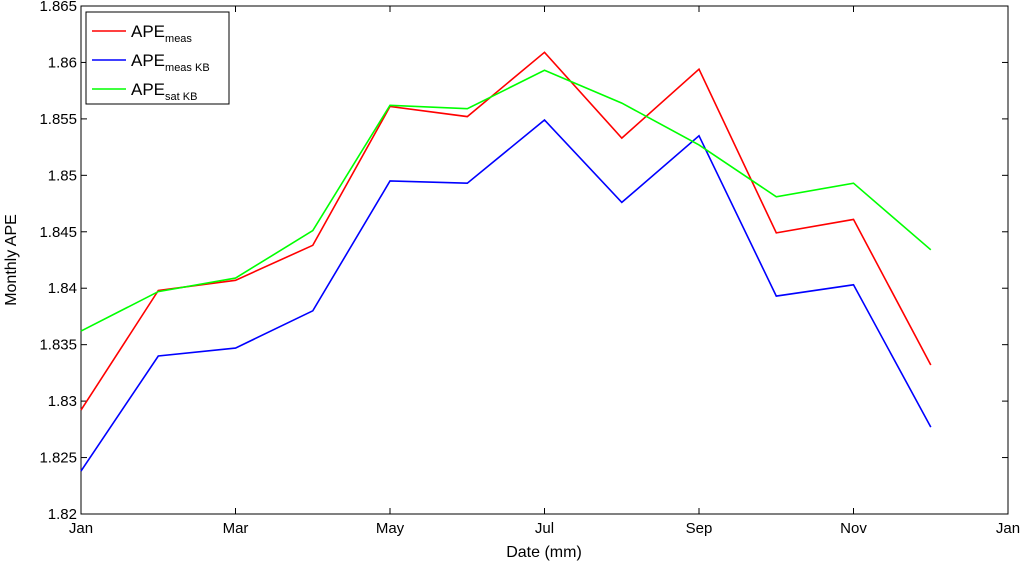 Image resolution: width=1024 pixels, height=566 pixels. What do you see at coordinates (62, 288) in the screenshot?
I see `y-tick-label: 1.84` at bounding box center [62, 288].